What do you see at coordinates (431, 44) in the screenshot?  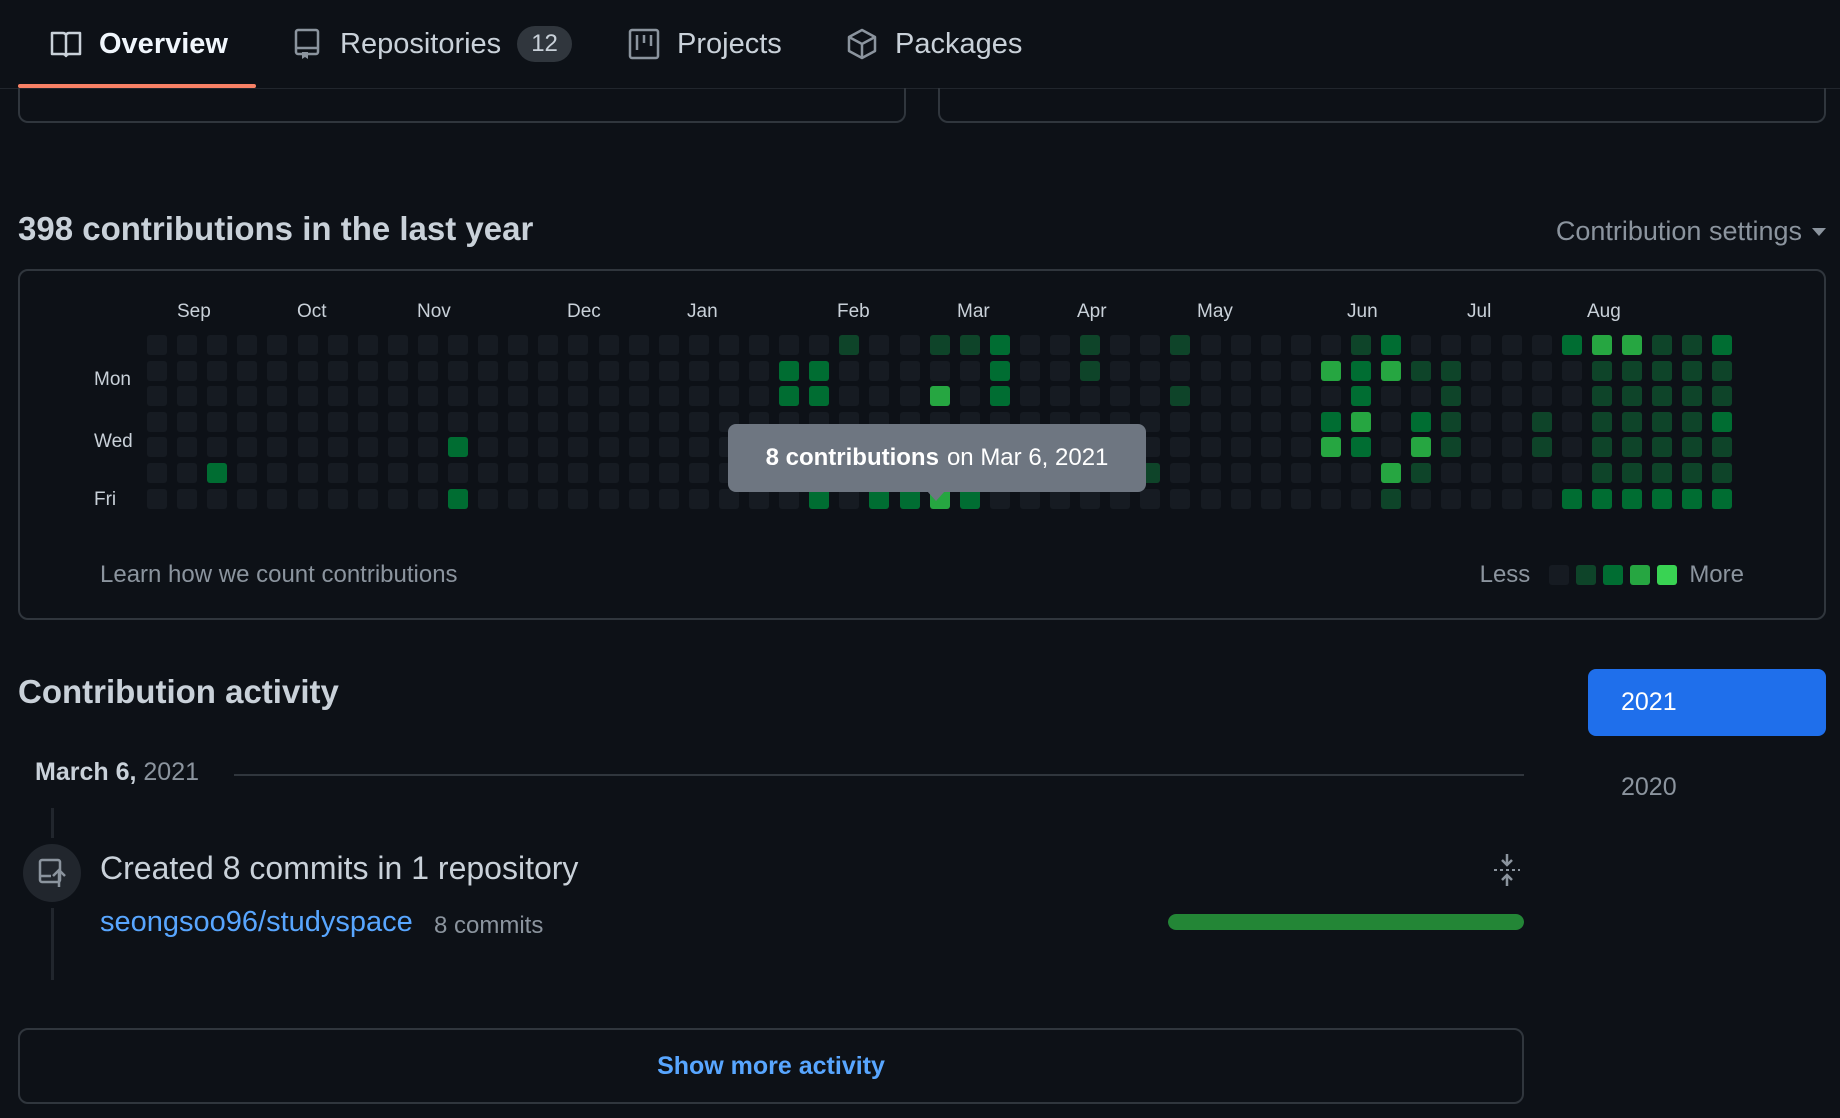 I see `tab-repositories: Repositories 12` at bounding box center [431, 44].